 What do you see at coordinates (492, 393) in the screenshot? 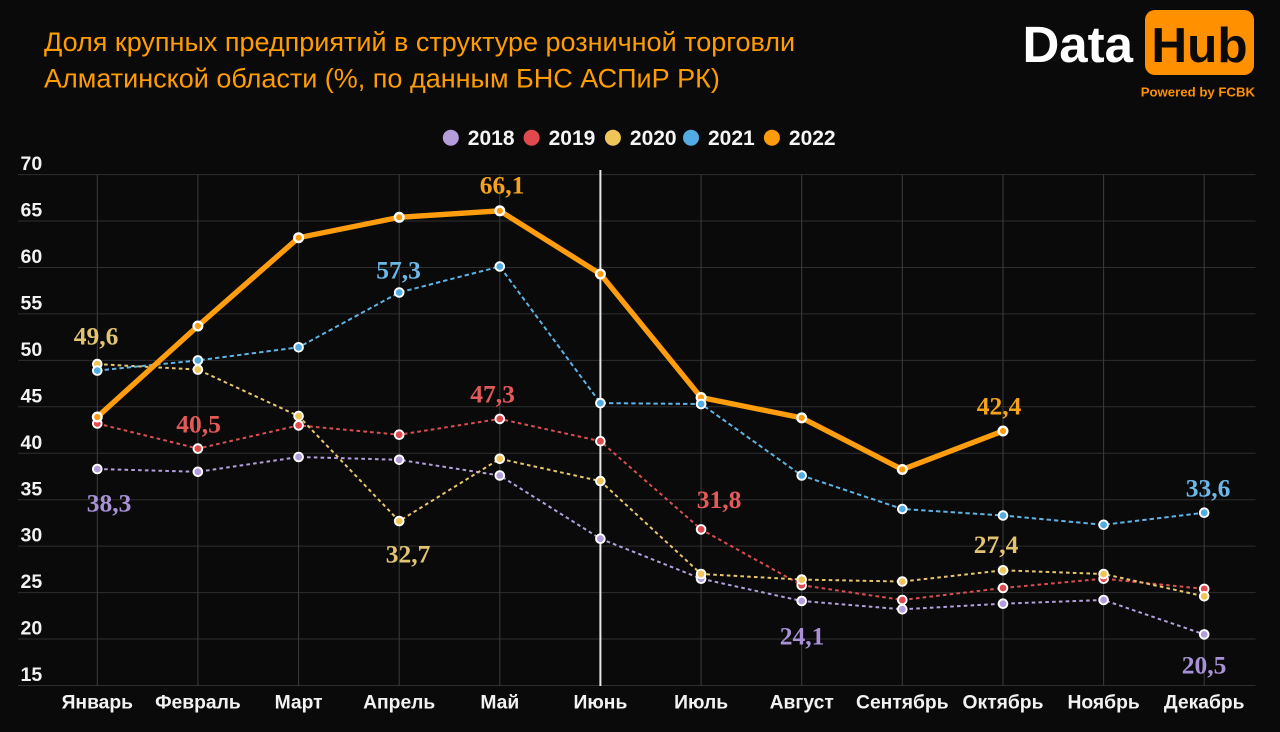
I see `svg-text: 47,3` at bounding box center [492, 393].